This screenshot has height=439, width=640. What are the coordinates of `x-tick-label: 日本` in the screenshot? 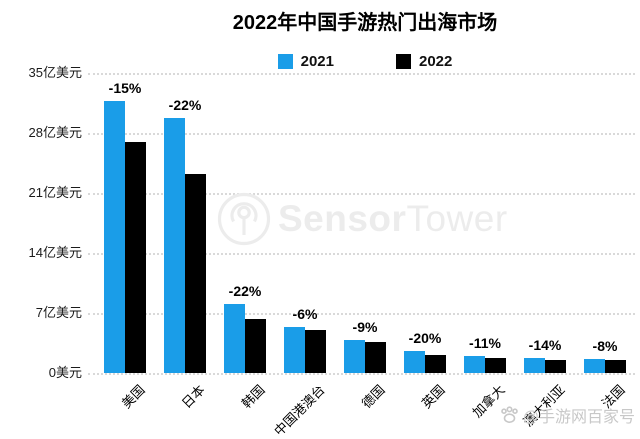 It's located at (193, 397).